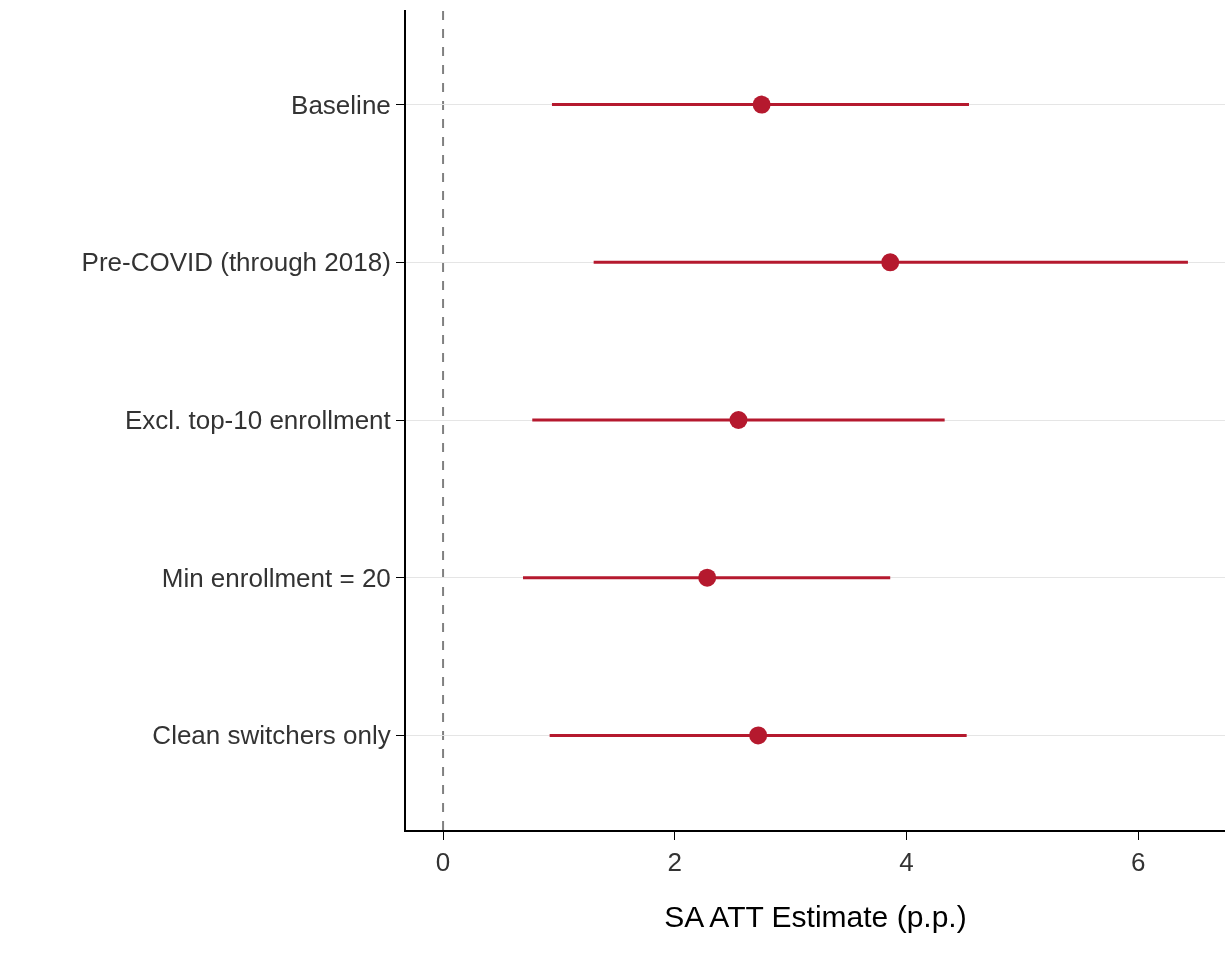  I want to click on y-tick-label: Baseline, so click(341, 104).